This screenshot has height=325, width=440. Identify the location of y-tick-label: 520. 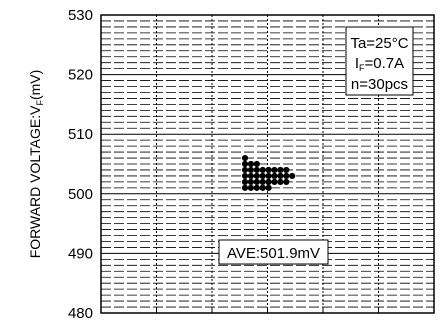
(80, 75).